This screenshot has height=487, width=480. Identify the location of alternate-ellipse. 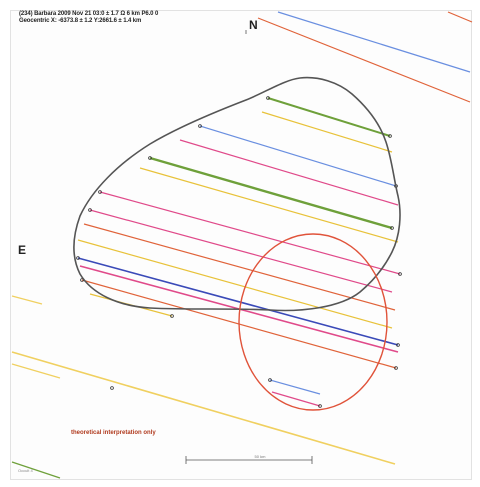
(313, 322).